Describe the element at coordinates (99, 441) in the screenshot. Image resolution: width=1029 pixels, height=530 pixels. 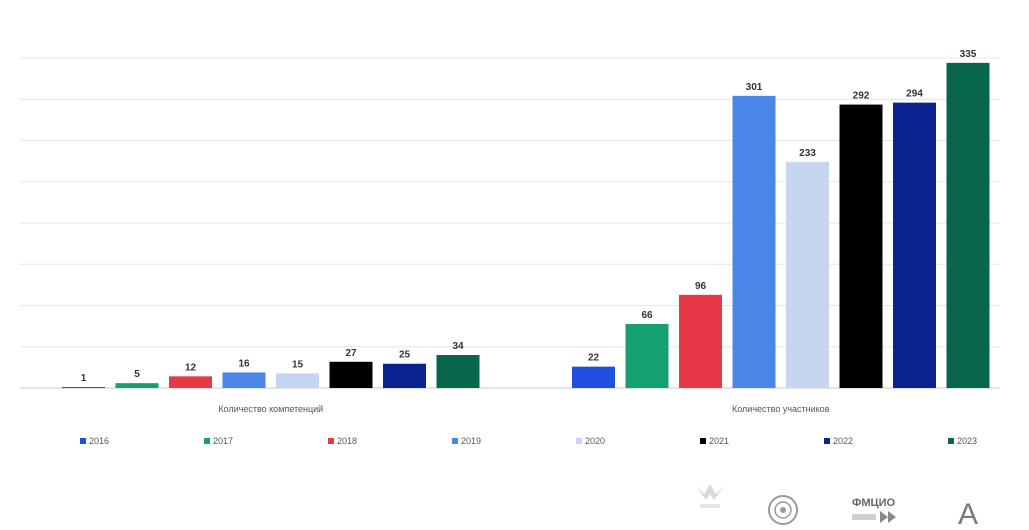
I see `legend-label: 2016` at that location.